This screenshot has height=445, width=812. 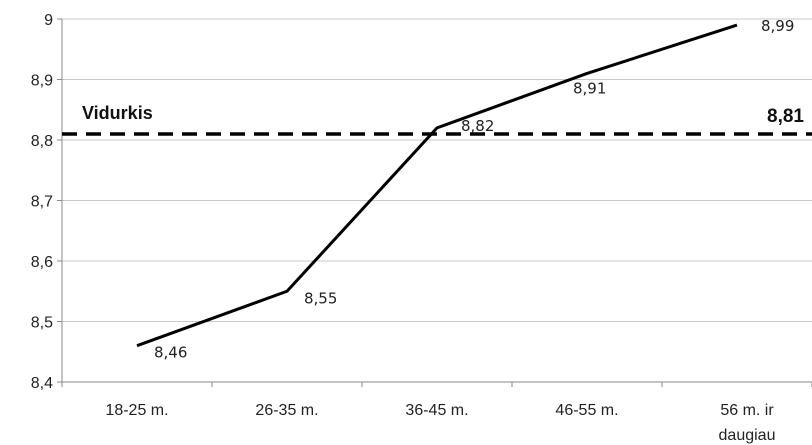 What do you see at coordinates (117, 113) in the screenshot?
I see `average-label: Vidurkis` at bounding box center [117, 113].